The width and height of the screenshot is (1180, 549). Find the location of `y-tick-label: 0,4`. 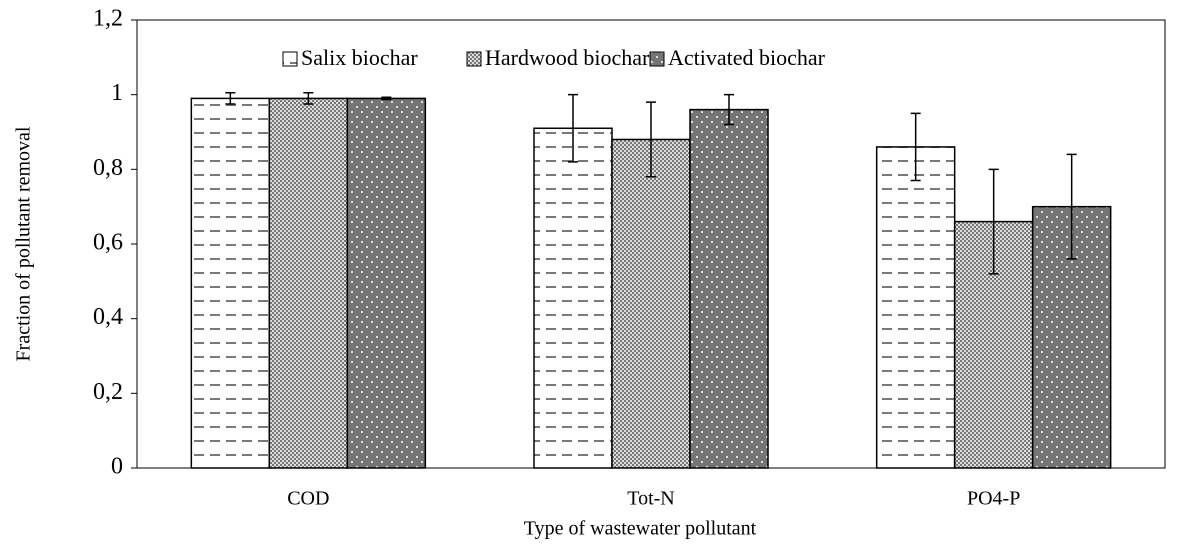

y-tick-label: 0,4 is located at coordinates (108, 317).